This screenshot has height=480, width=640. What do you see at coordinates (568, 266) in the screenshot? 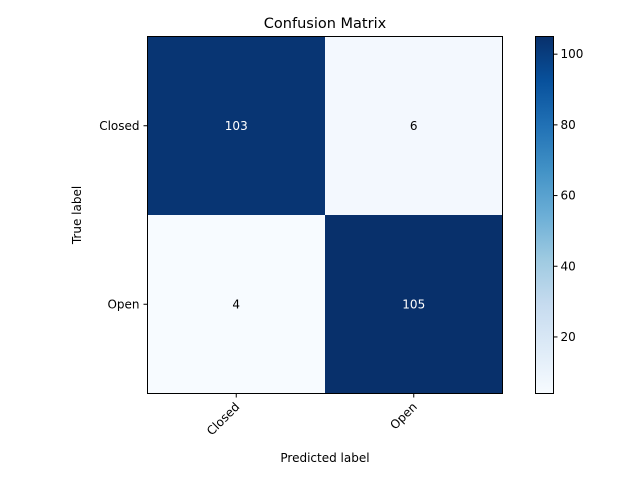
I see `colorbar-tick-label: 40` at bounding box center [568, 266].